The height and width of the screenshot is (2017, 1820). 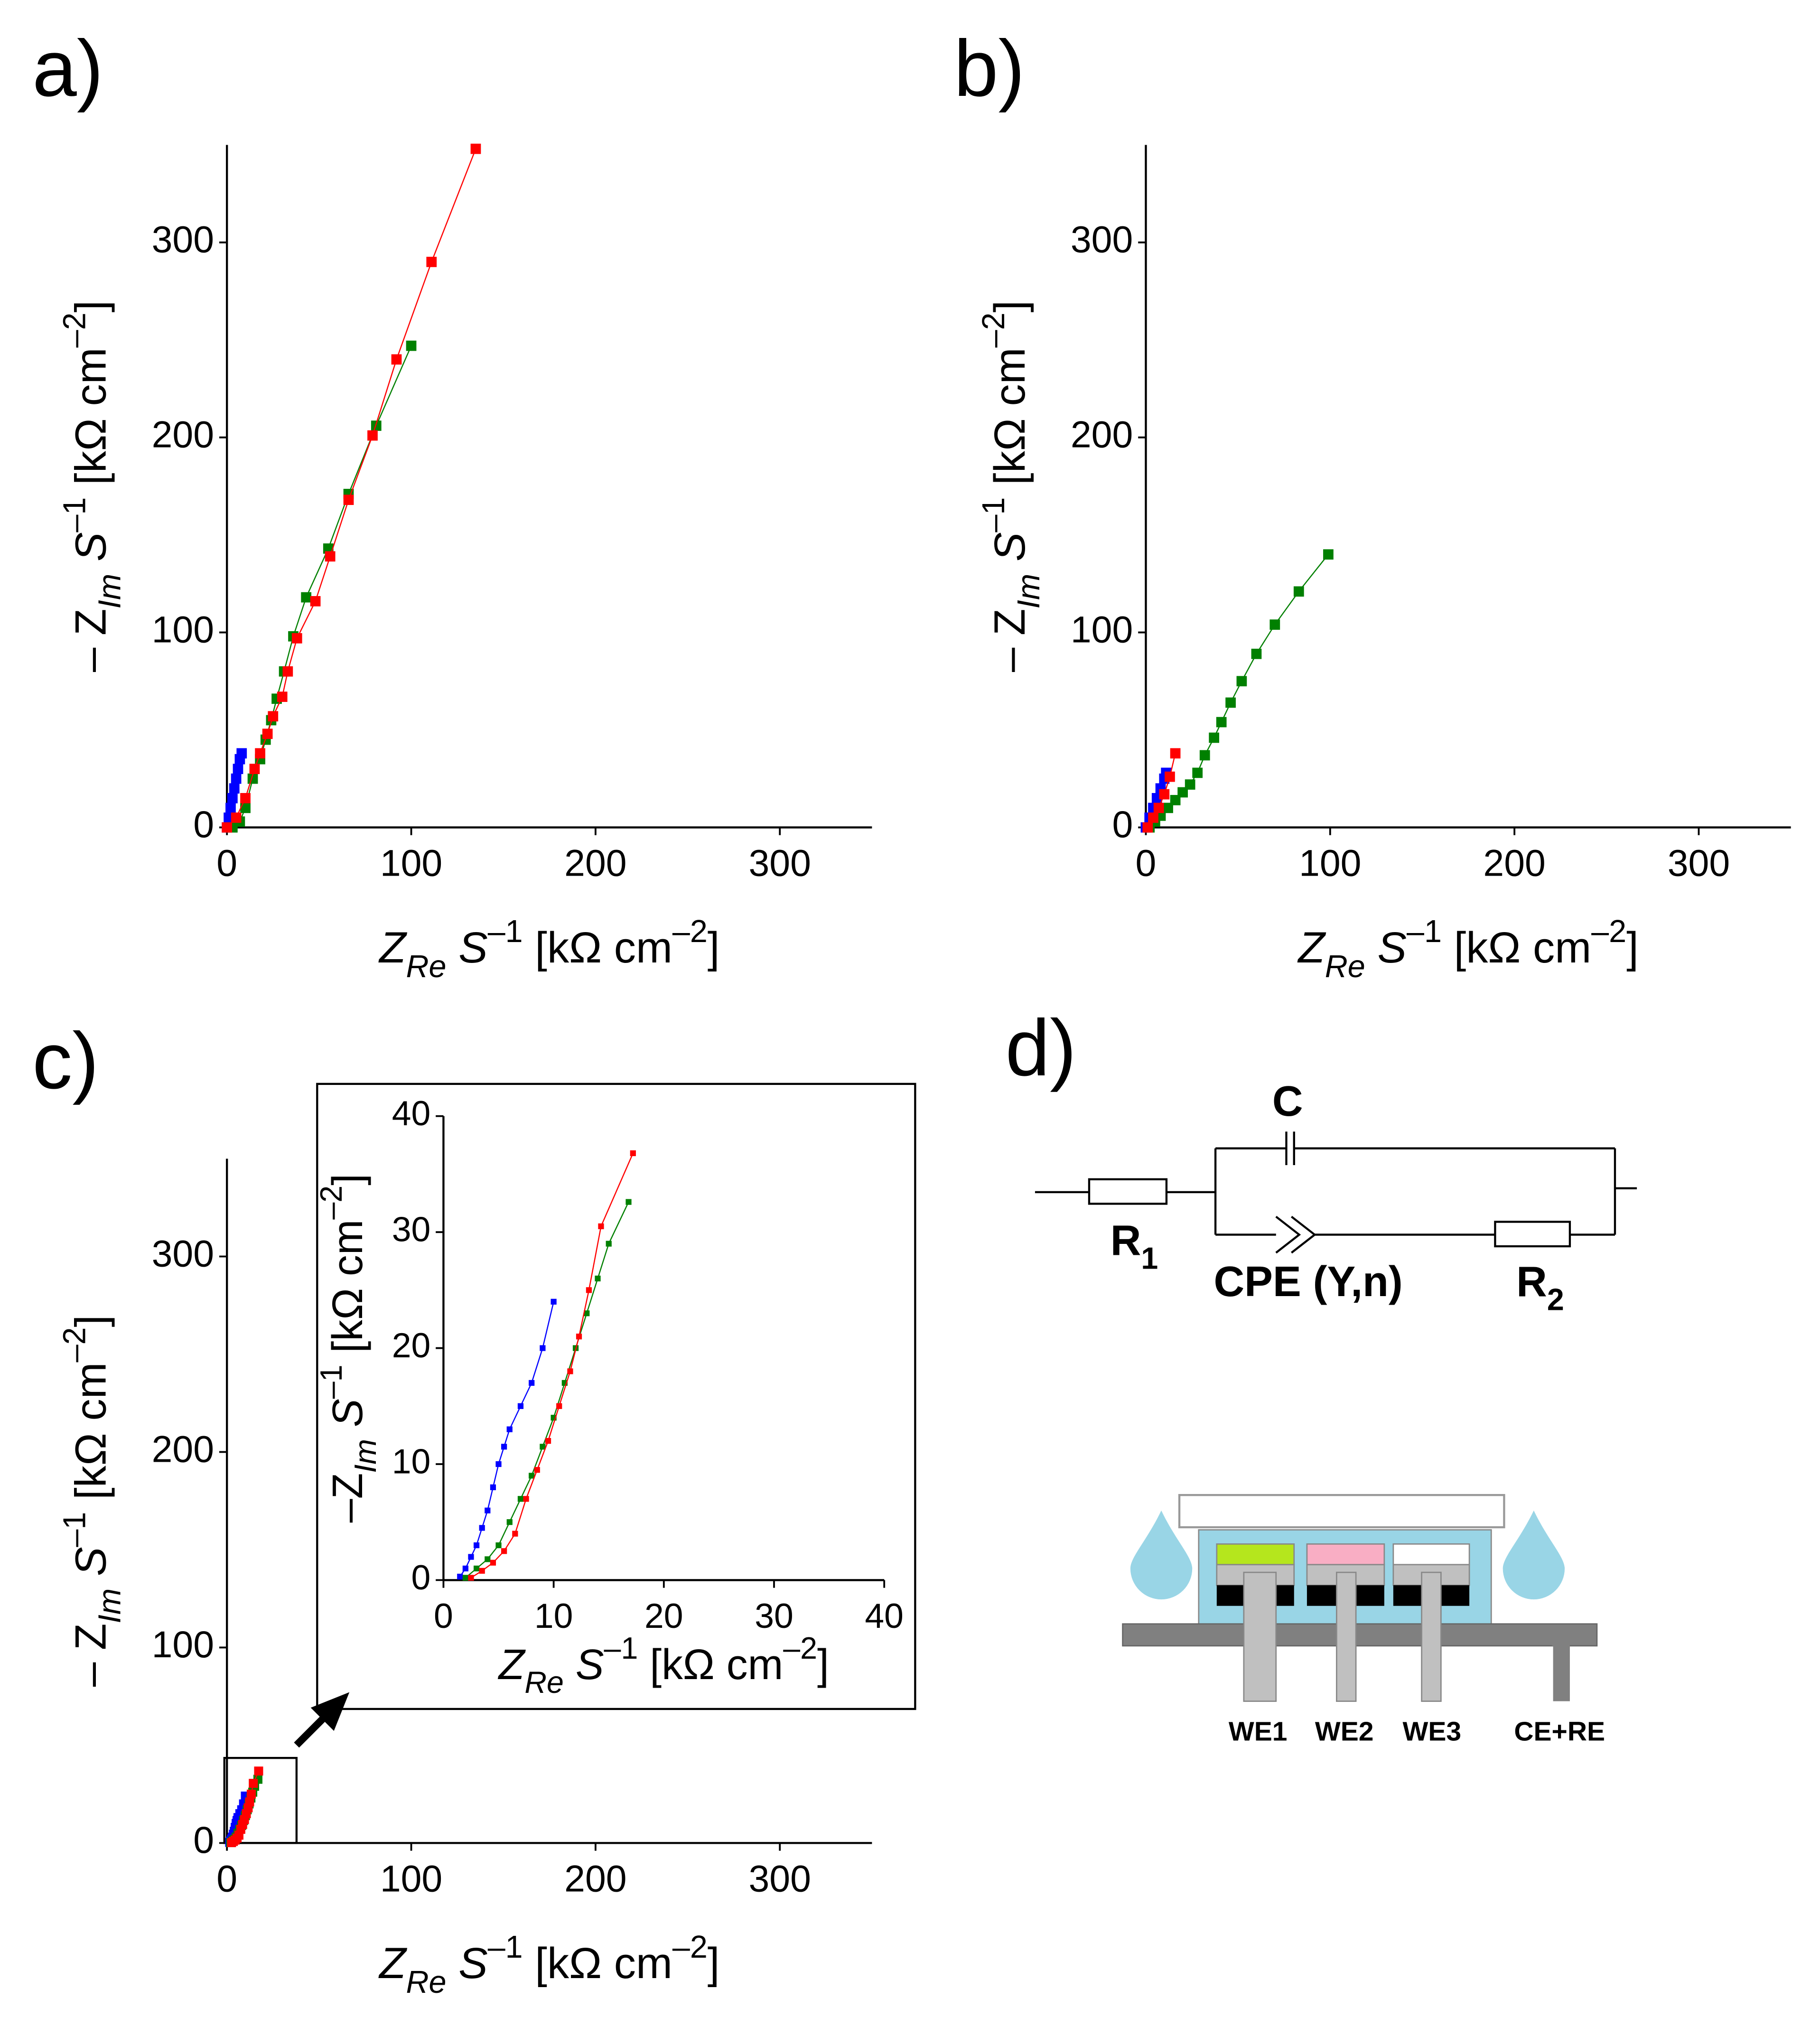 I want to click on electrode-label: CE+RE, so click(x=1559, y=1732).